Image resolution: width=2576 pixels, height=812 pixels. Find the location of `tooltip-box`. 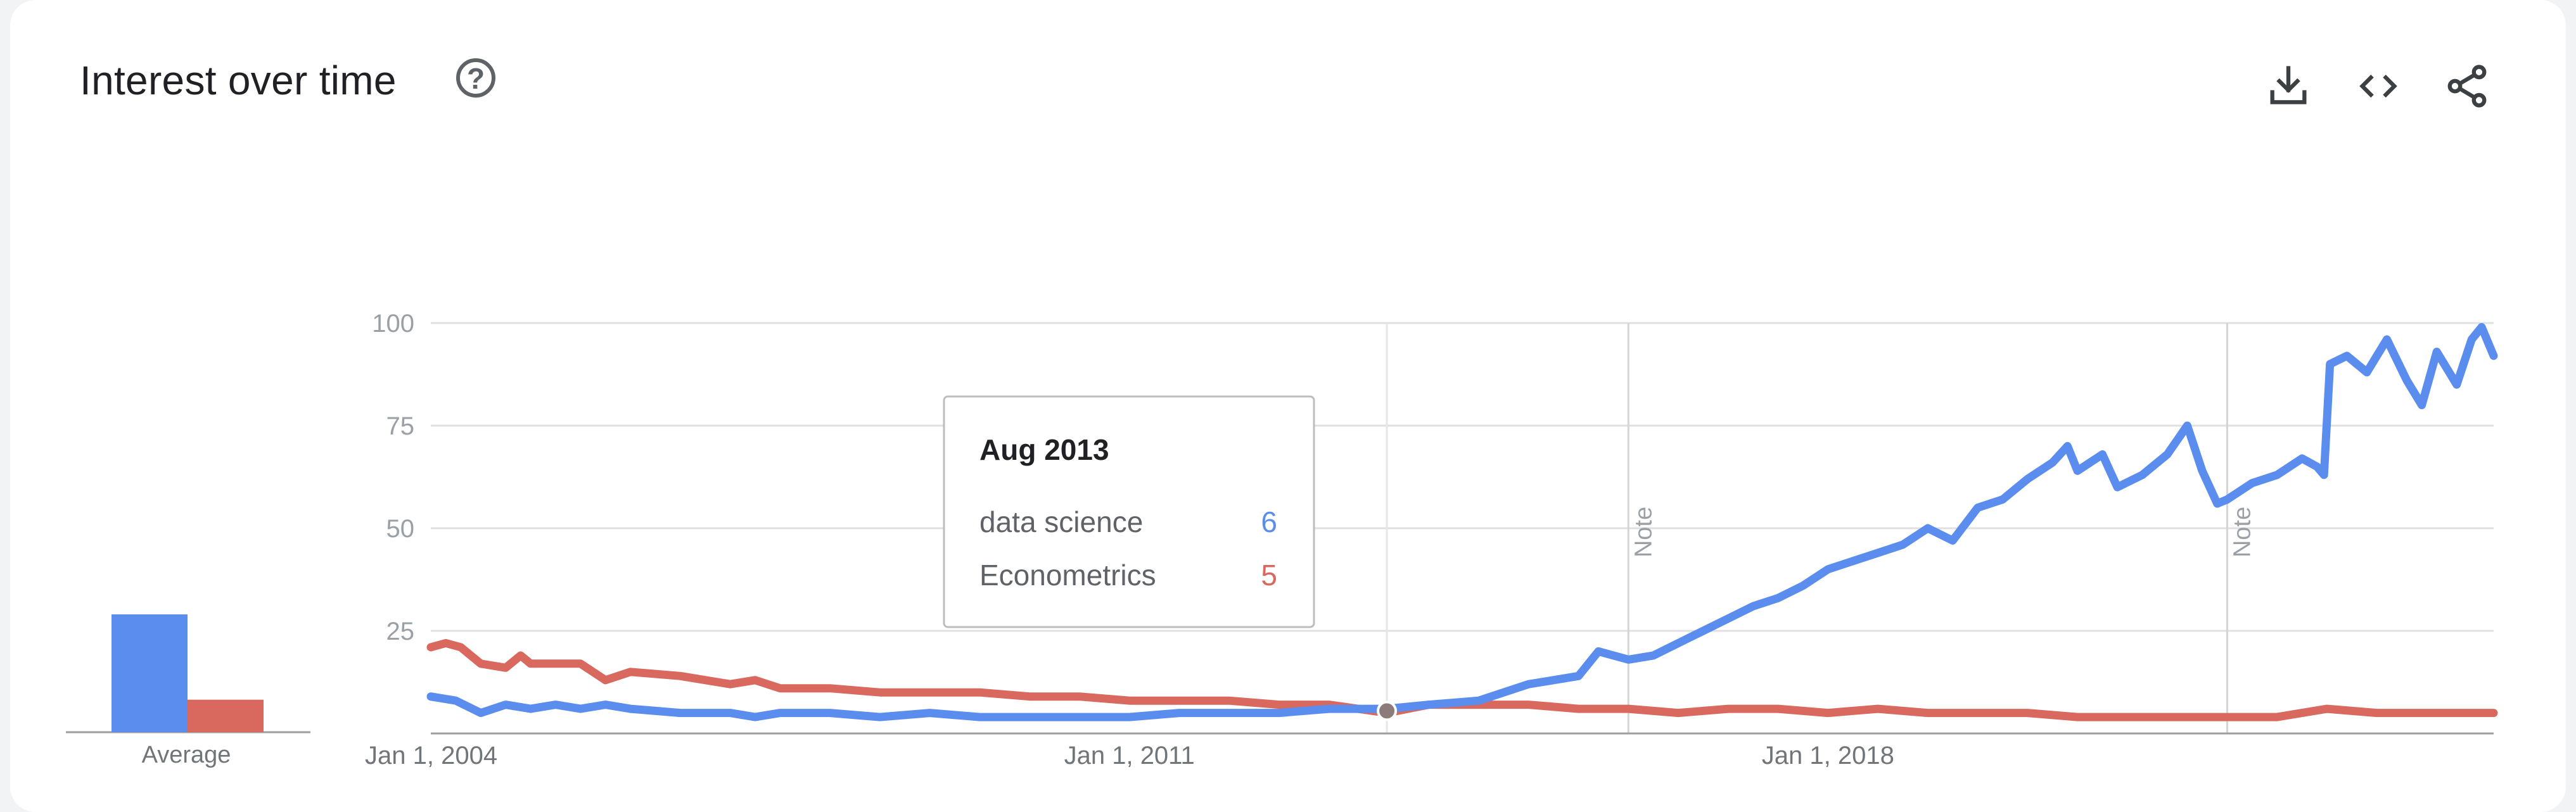

tooltip-box is located at coordinates (1129, 512).